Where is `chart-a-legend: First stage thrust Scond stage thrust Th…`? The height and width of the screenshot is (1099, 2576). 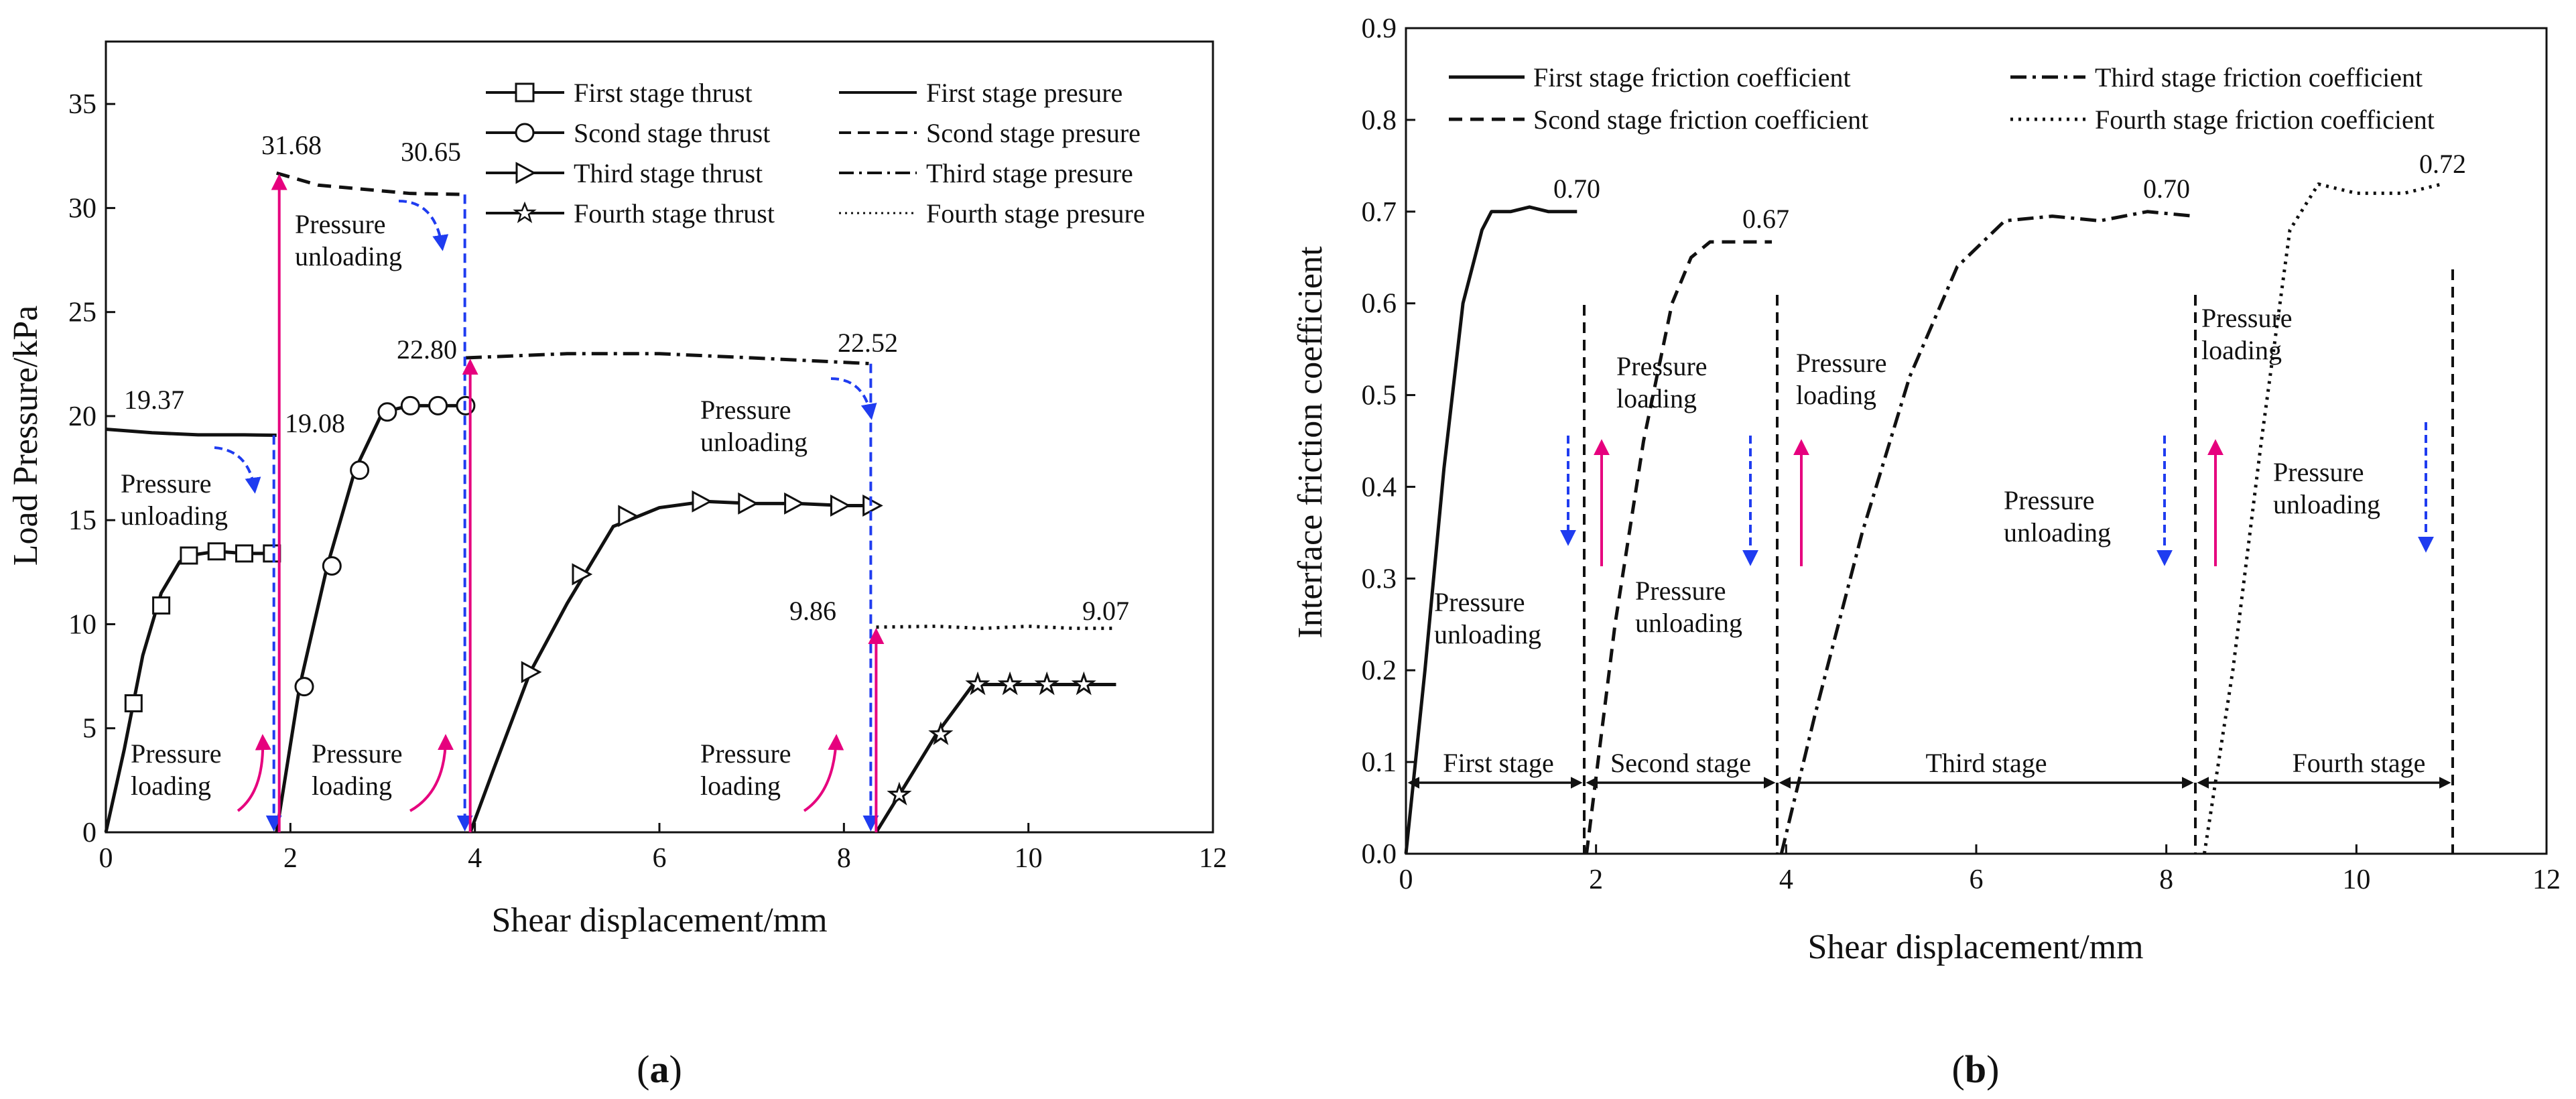 chart-a-legend: First stage thrust Scond stage thrust Th… is located at coordinates (815, 153).